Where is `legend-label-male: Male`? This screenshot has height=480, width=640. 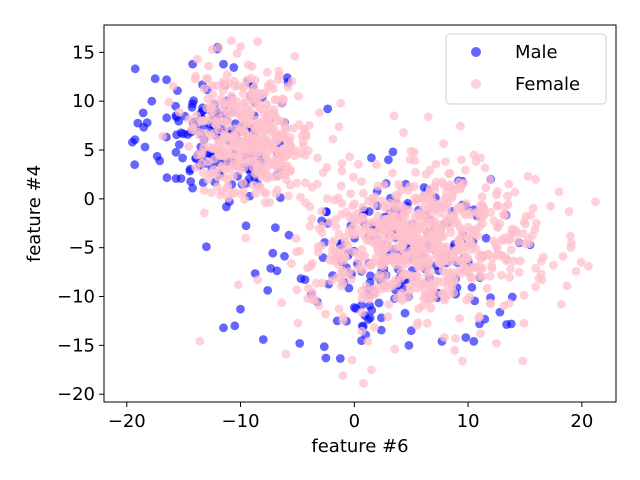 legend-label-male: Male is located at coordinates (536, 52).